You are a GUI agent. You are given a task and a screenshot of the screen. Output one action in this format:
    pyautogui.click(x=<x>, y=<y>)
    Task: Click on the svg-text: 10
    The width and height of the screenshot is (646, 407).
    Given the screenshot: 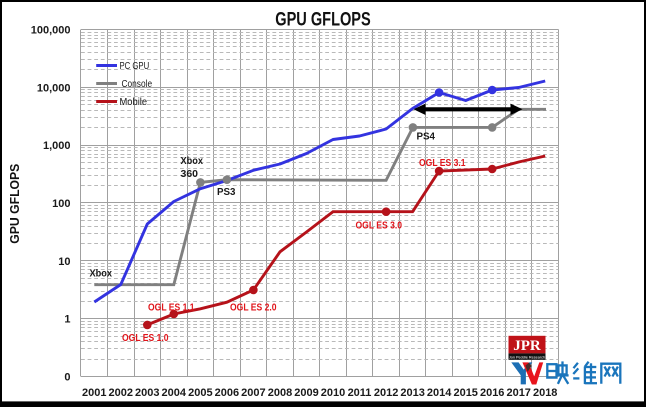 What is the action you would take?
    pyautogui.click(x=64, y=262)
    